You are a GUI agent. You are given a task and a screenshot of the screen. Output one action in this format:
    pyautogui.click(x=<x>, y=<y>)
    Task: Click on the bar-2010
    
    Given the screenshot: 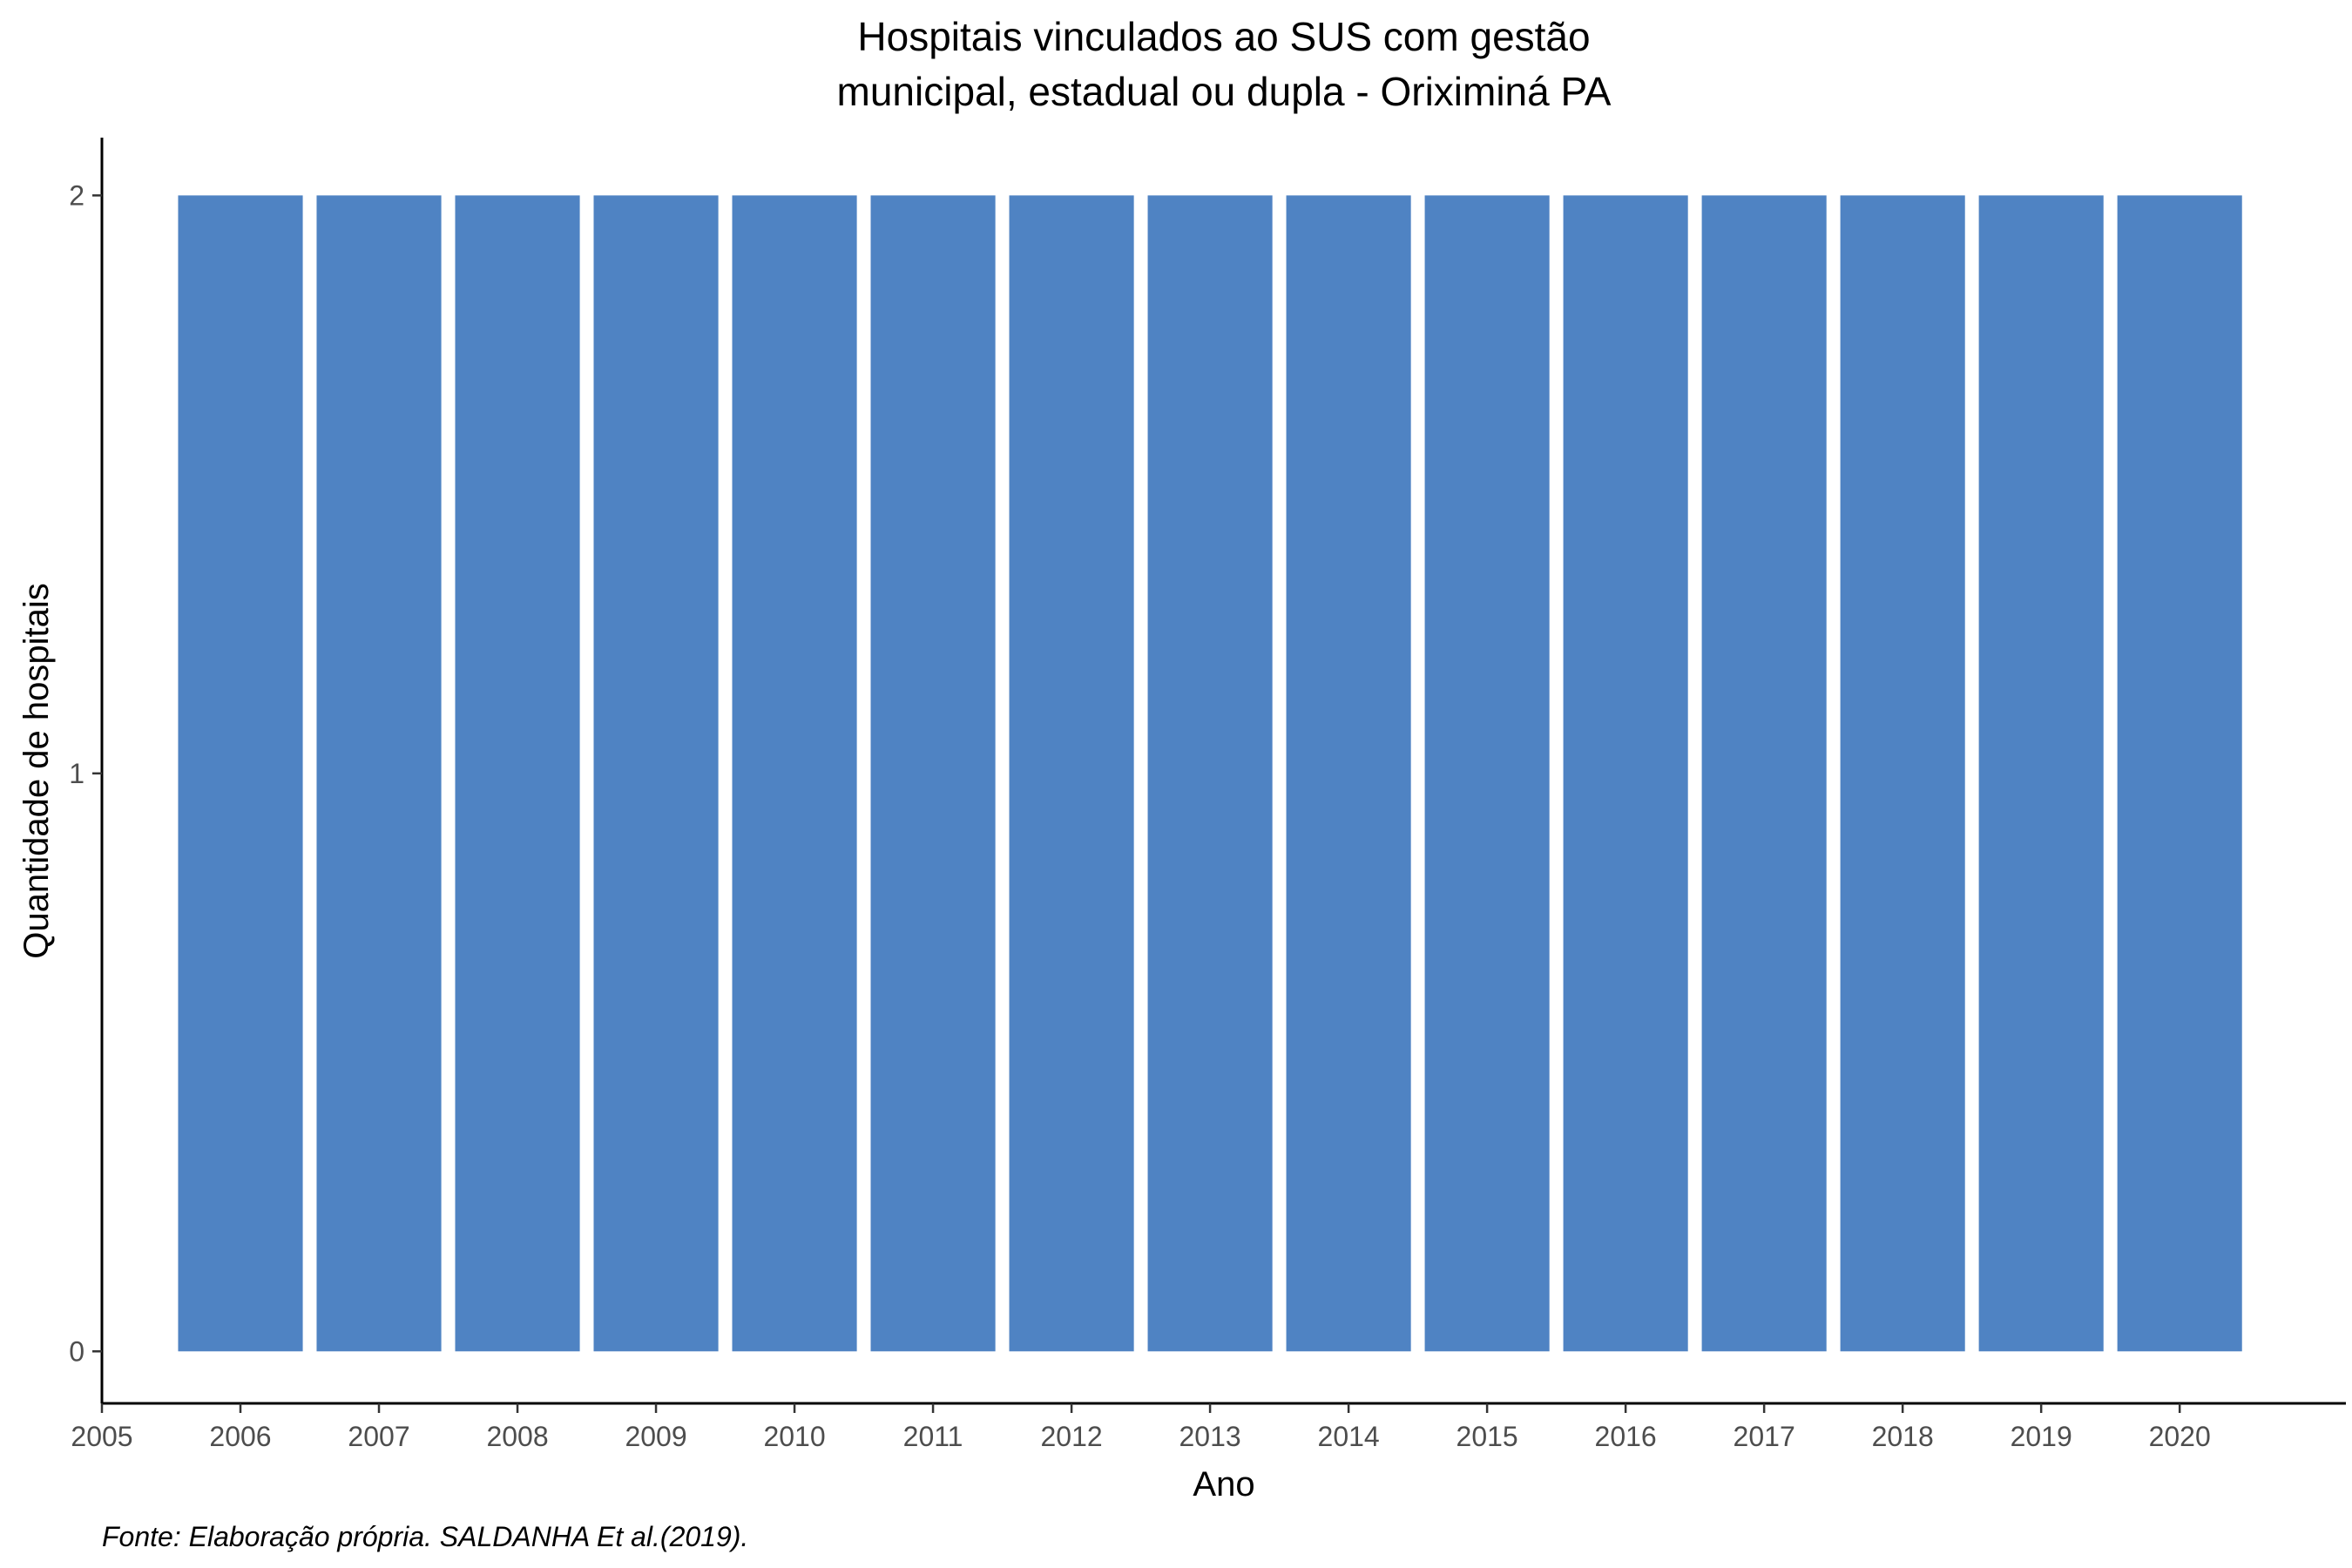 What is the action you would take?
    pyautogui.click(x=795, y=773)
    